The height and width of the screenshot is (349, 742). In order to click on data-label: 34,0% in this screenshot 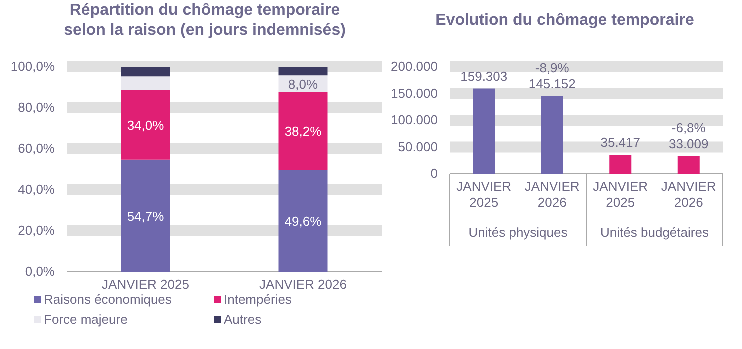, I will do `click(146, 126)`.